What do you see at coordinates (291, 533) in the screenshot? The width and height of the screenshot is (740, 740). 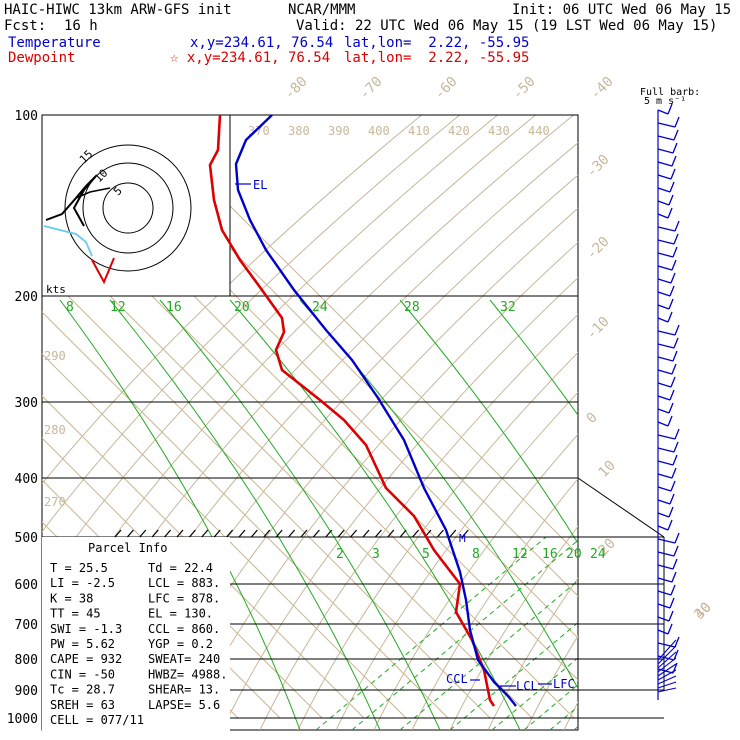 I see `wind-barb-markers` at bounding box center [291, 533].